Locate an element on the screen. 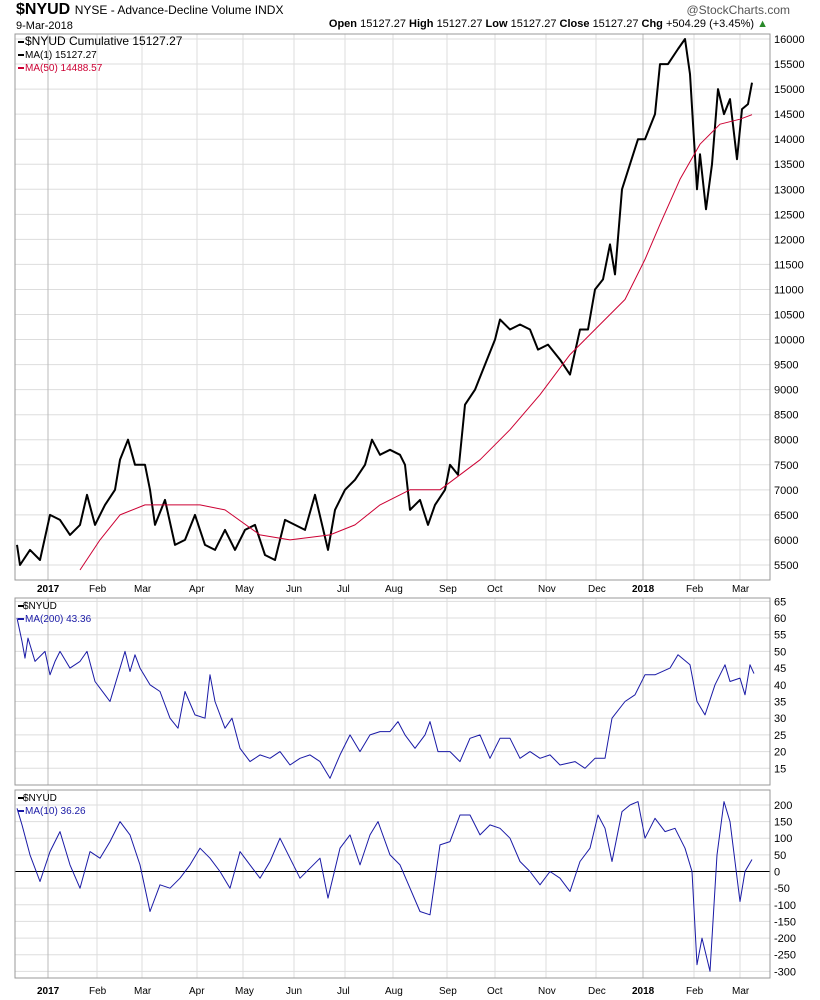 This screenshot has width=820, height=1000. y-tick-label: 16000 is located at coordinates (789, 40).